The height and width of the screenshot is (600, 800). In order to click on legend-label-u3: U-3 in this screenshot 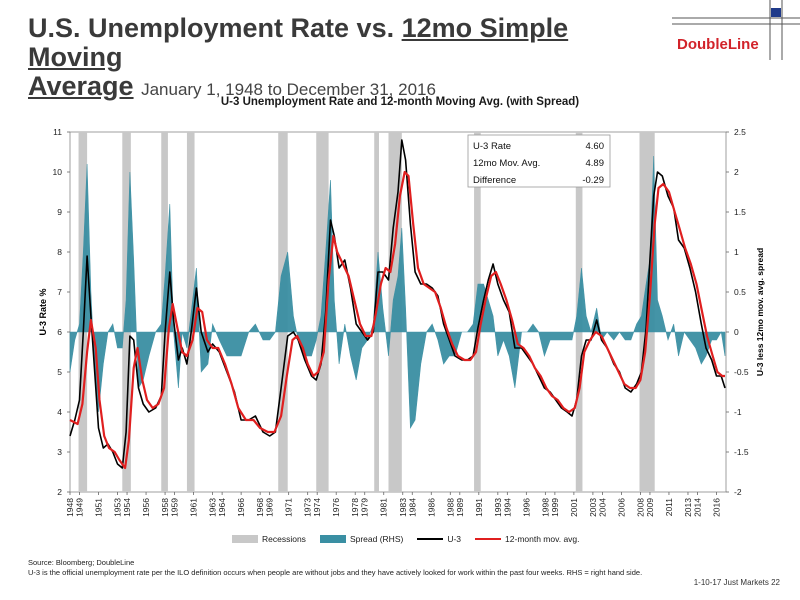, I will do `click(454, 539)`.